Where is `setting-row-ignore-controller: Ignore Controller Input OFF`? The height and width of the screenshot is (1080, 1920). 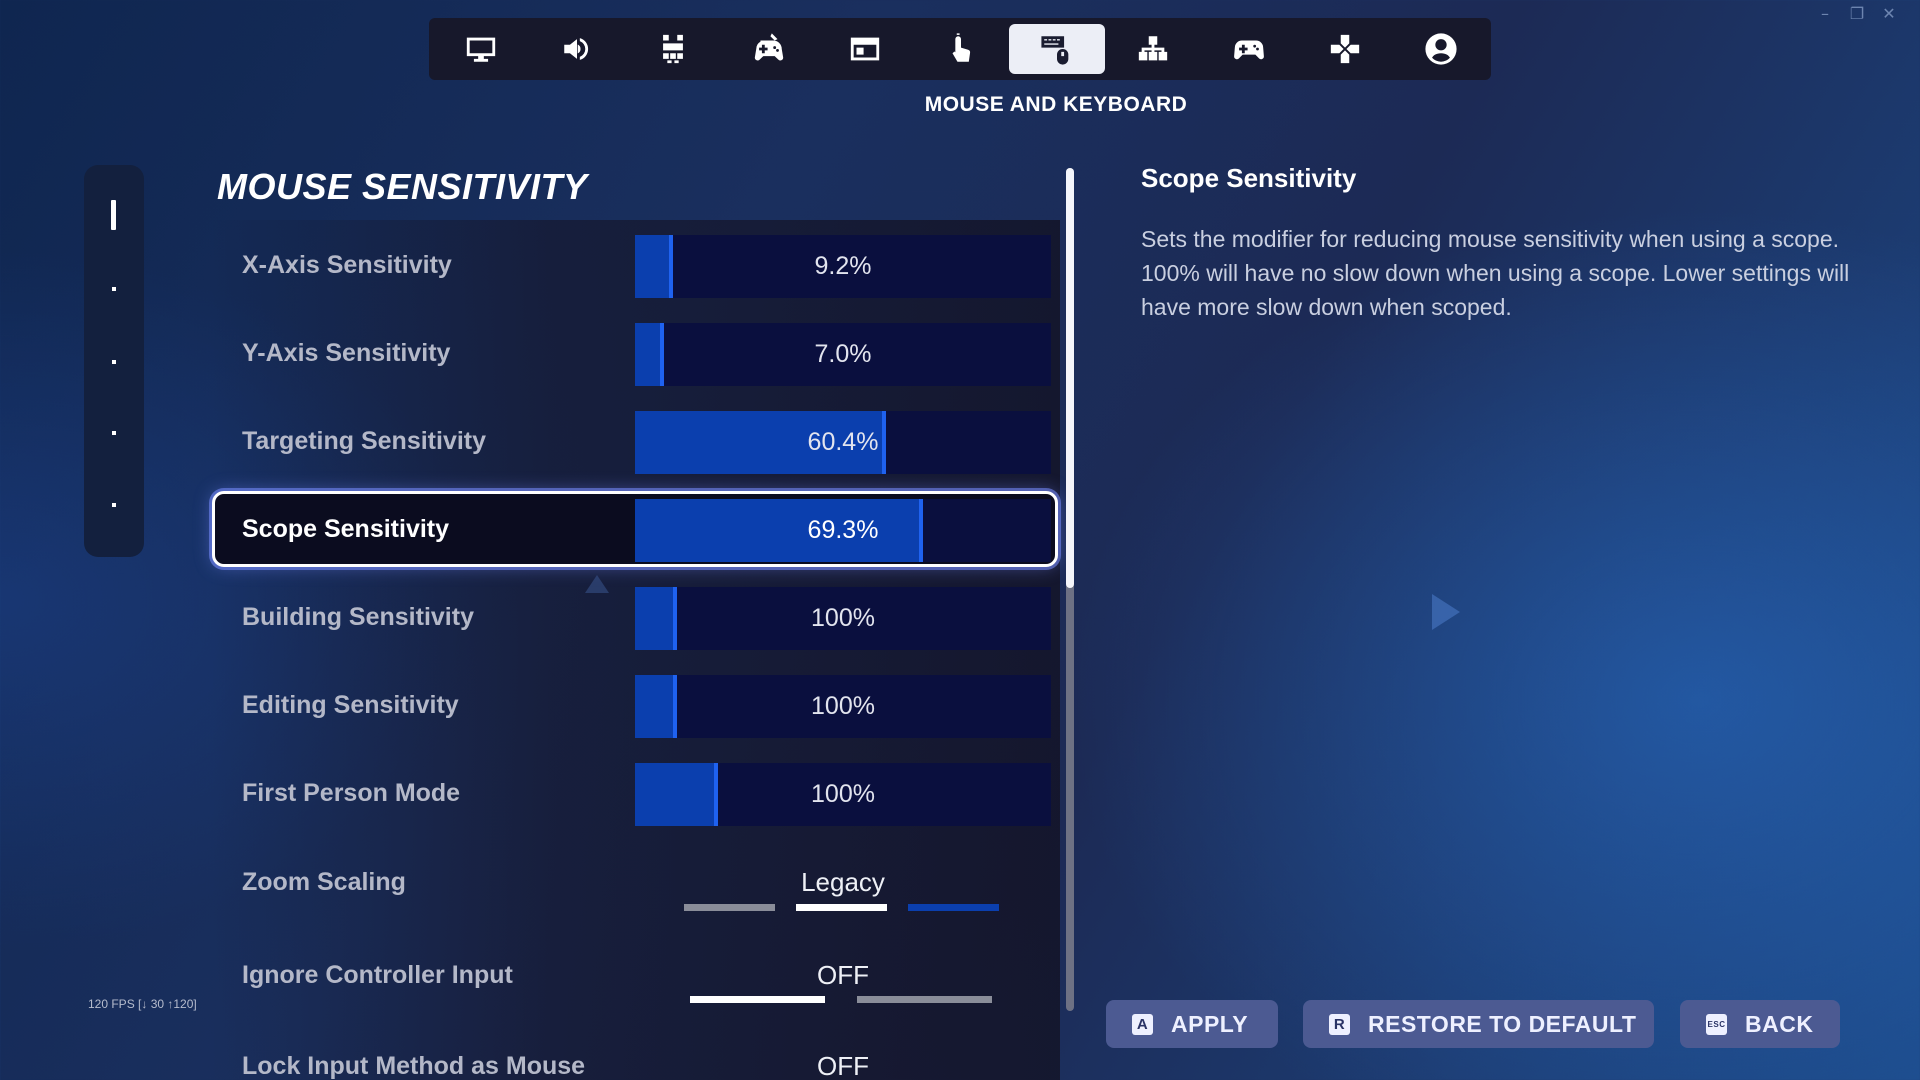 setting-row-ignore-controller: Ignore Controller Input OFF is located at coordinates (635, 978).